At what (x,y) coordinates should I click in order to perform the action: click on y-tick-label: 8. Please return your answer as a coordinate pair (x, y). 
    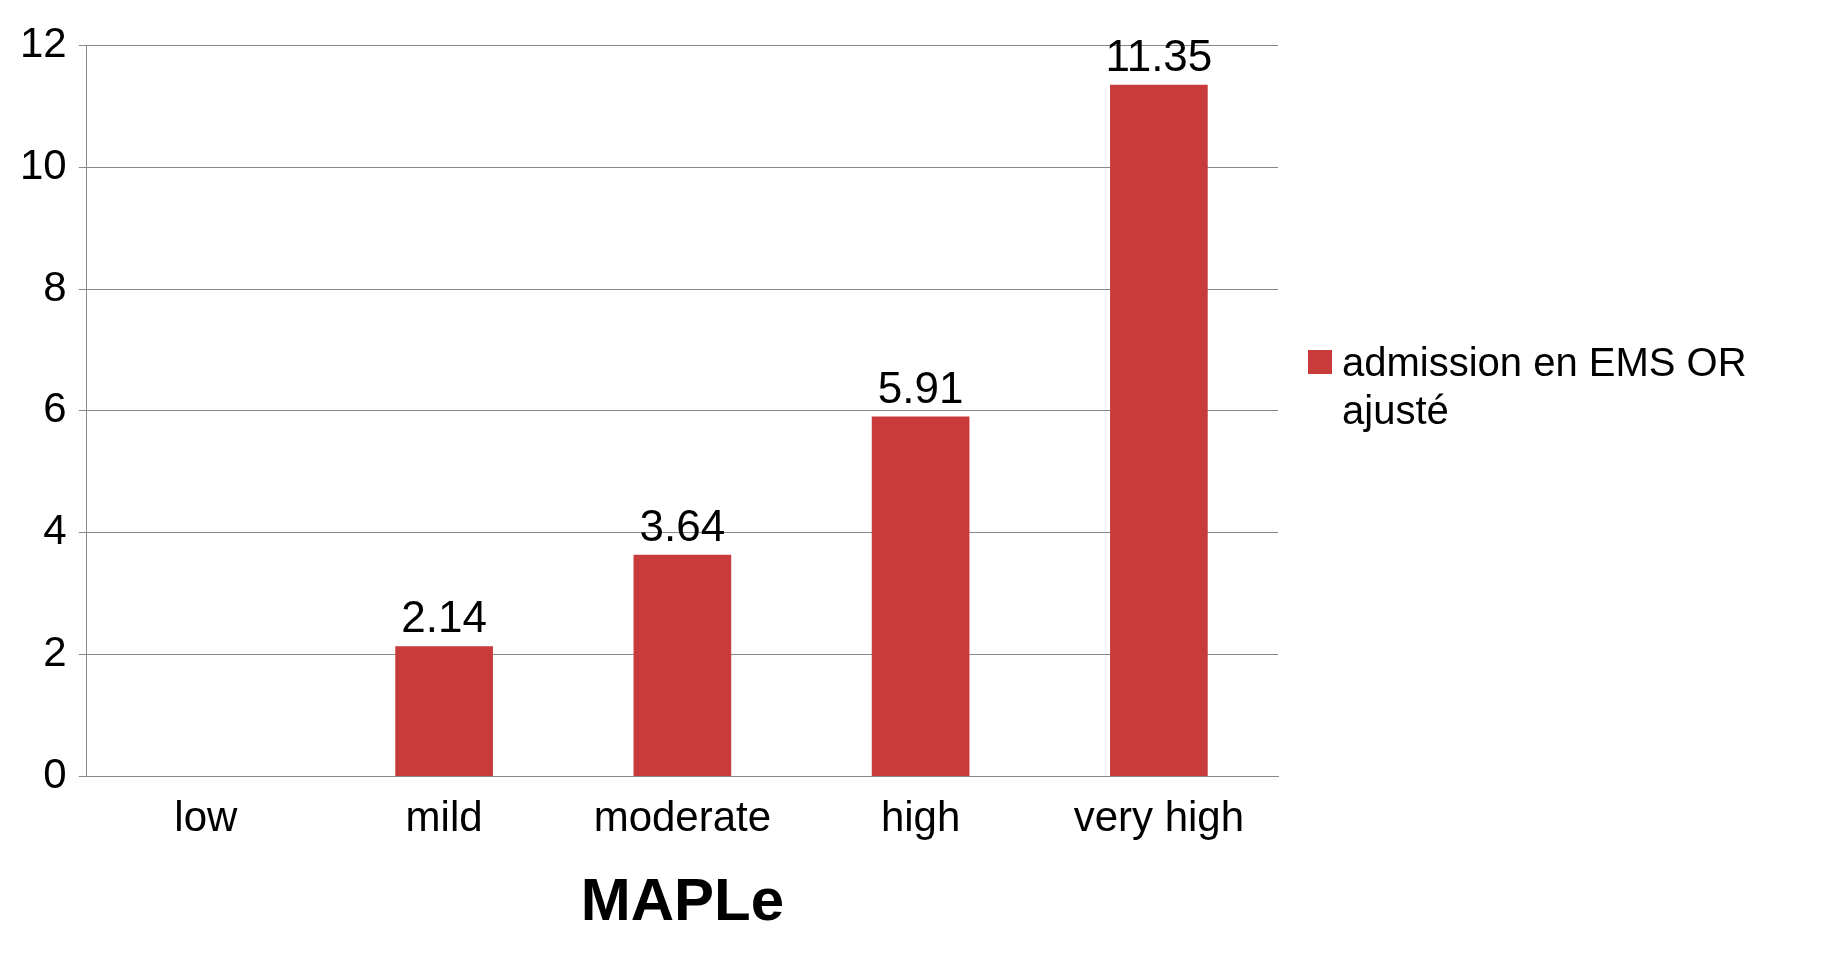
    Looking at the image, I should click on (55, 286).